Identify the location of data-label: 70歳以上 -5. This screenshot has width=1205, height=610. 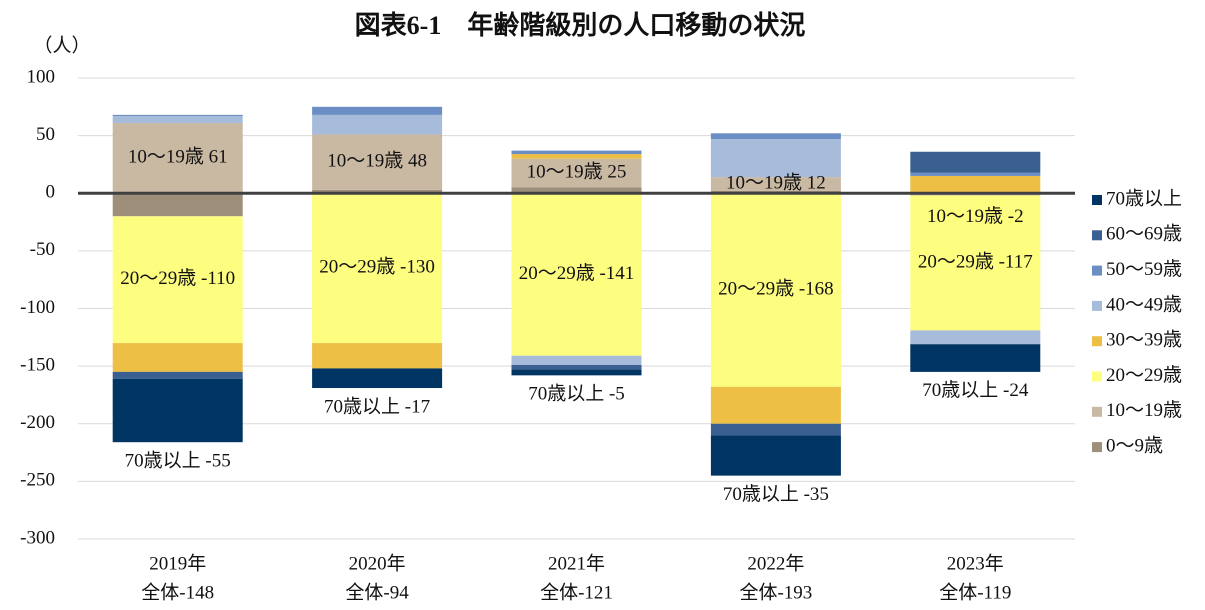
(576, 394).